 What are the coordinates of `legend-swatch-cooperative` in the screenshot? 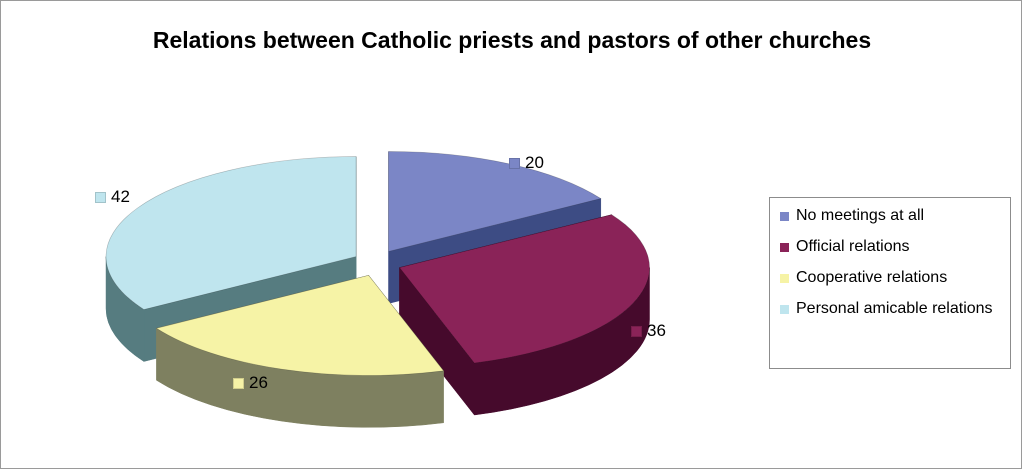 It's located at (784, 278).